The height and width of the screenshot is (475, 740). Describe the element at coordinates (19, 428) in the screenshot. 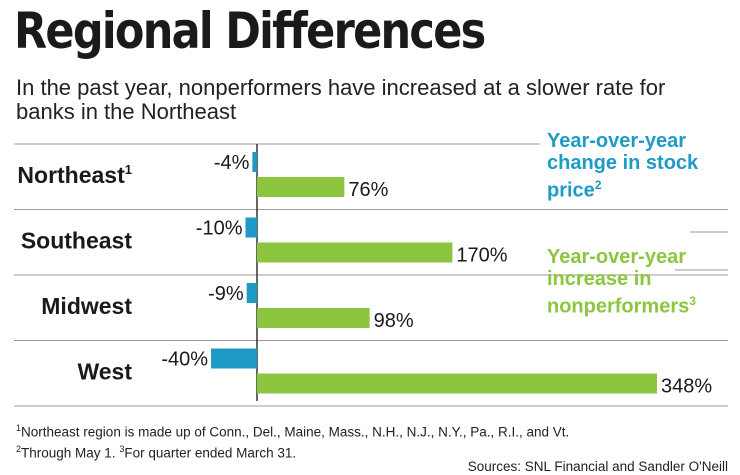

I see `footnote-1-num: 1` at that location.